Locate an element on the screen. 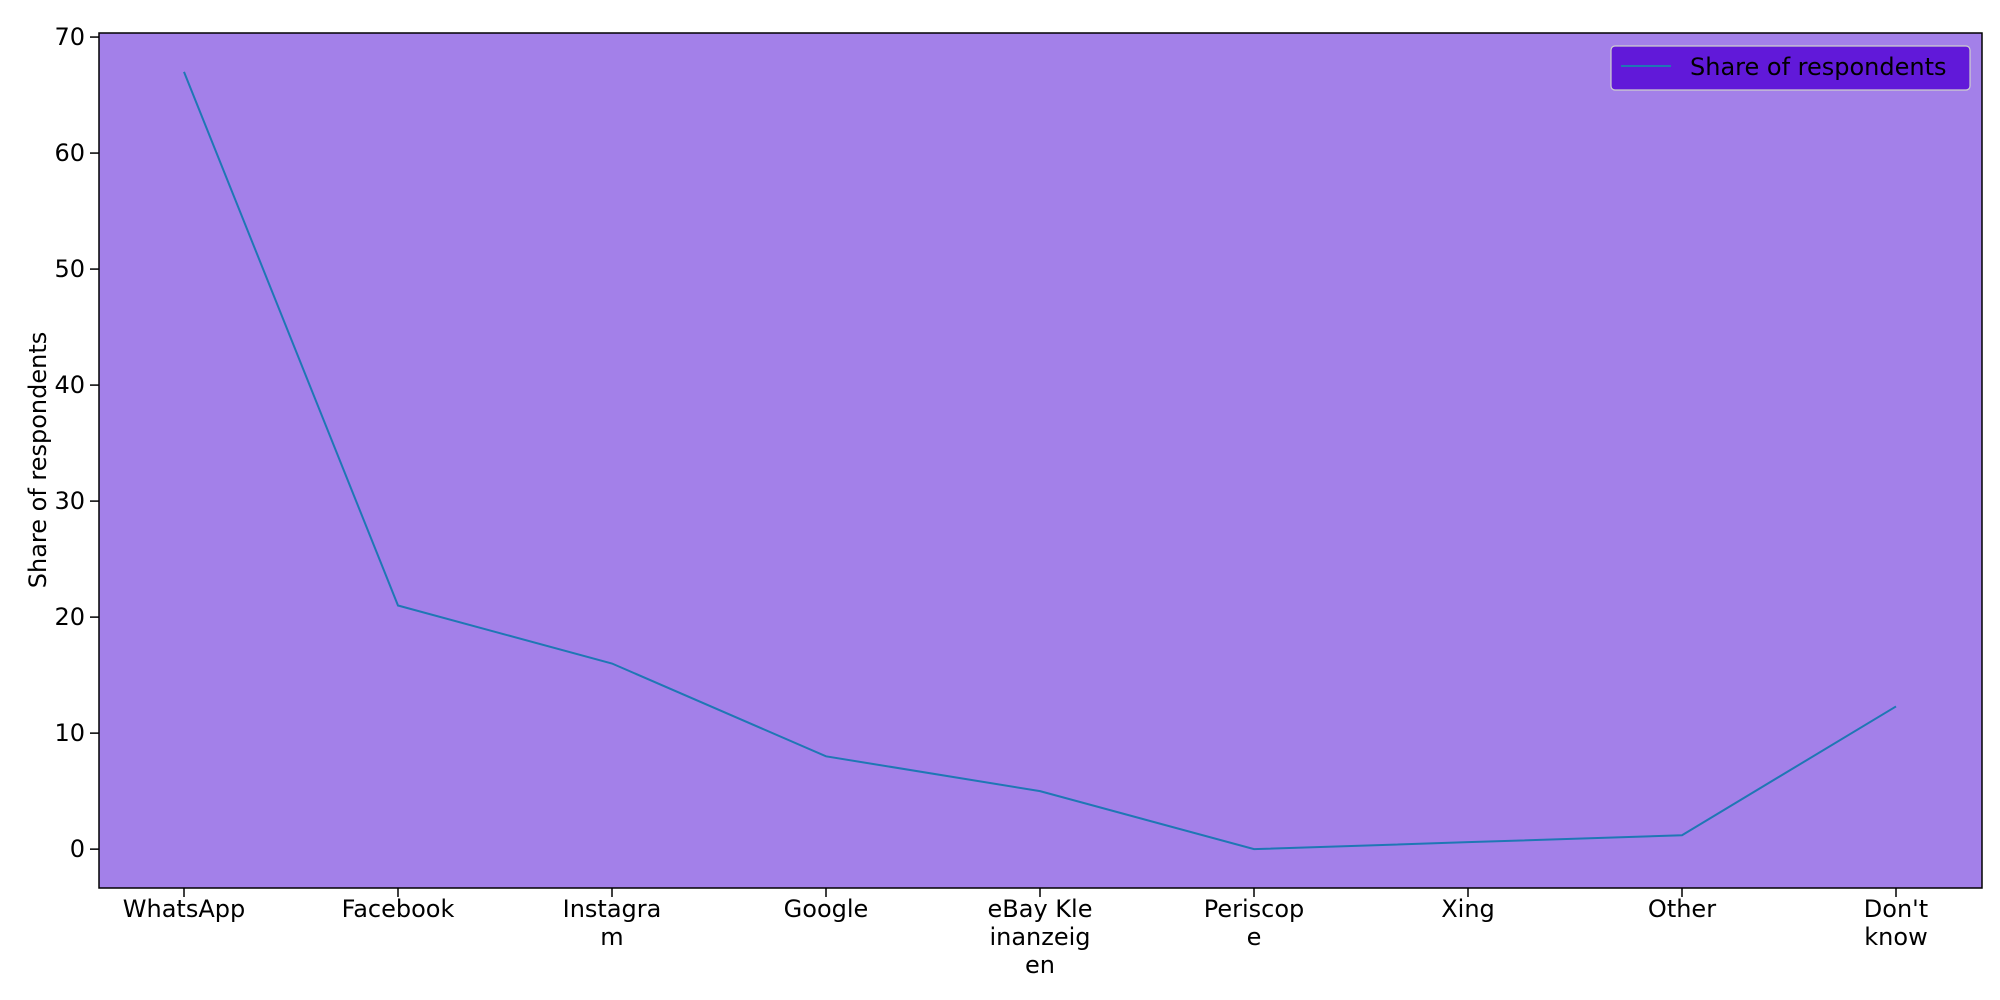  y-tick-label: 40 is located at coordinates (69, 385).